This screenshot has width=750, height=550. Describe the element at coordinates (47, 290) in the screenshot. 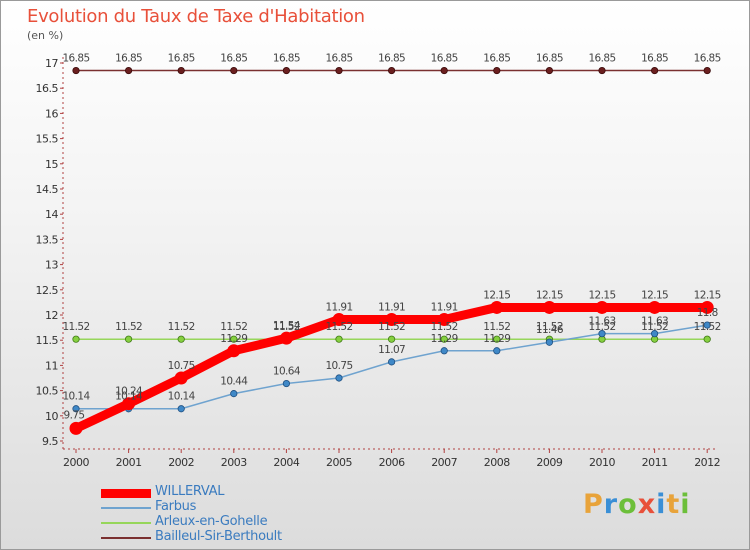

I see `y-tick-label: 12.5` at that location.